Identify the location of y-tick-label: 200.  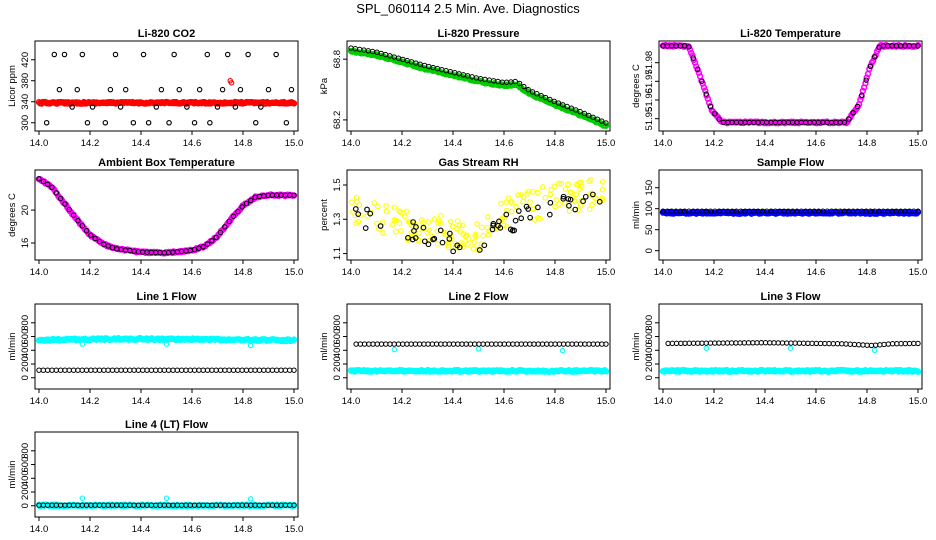
(25, 492).